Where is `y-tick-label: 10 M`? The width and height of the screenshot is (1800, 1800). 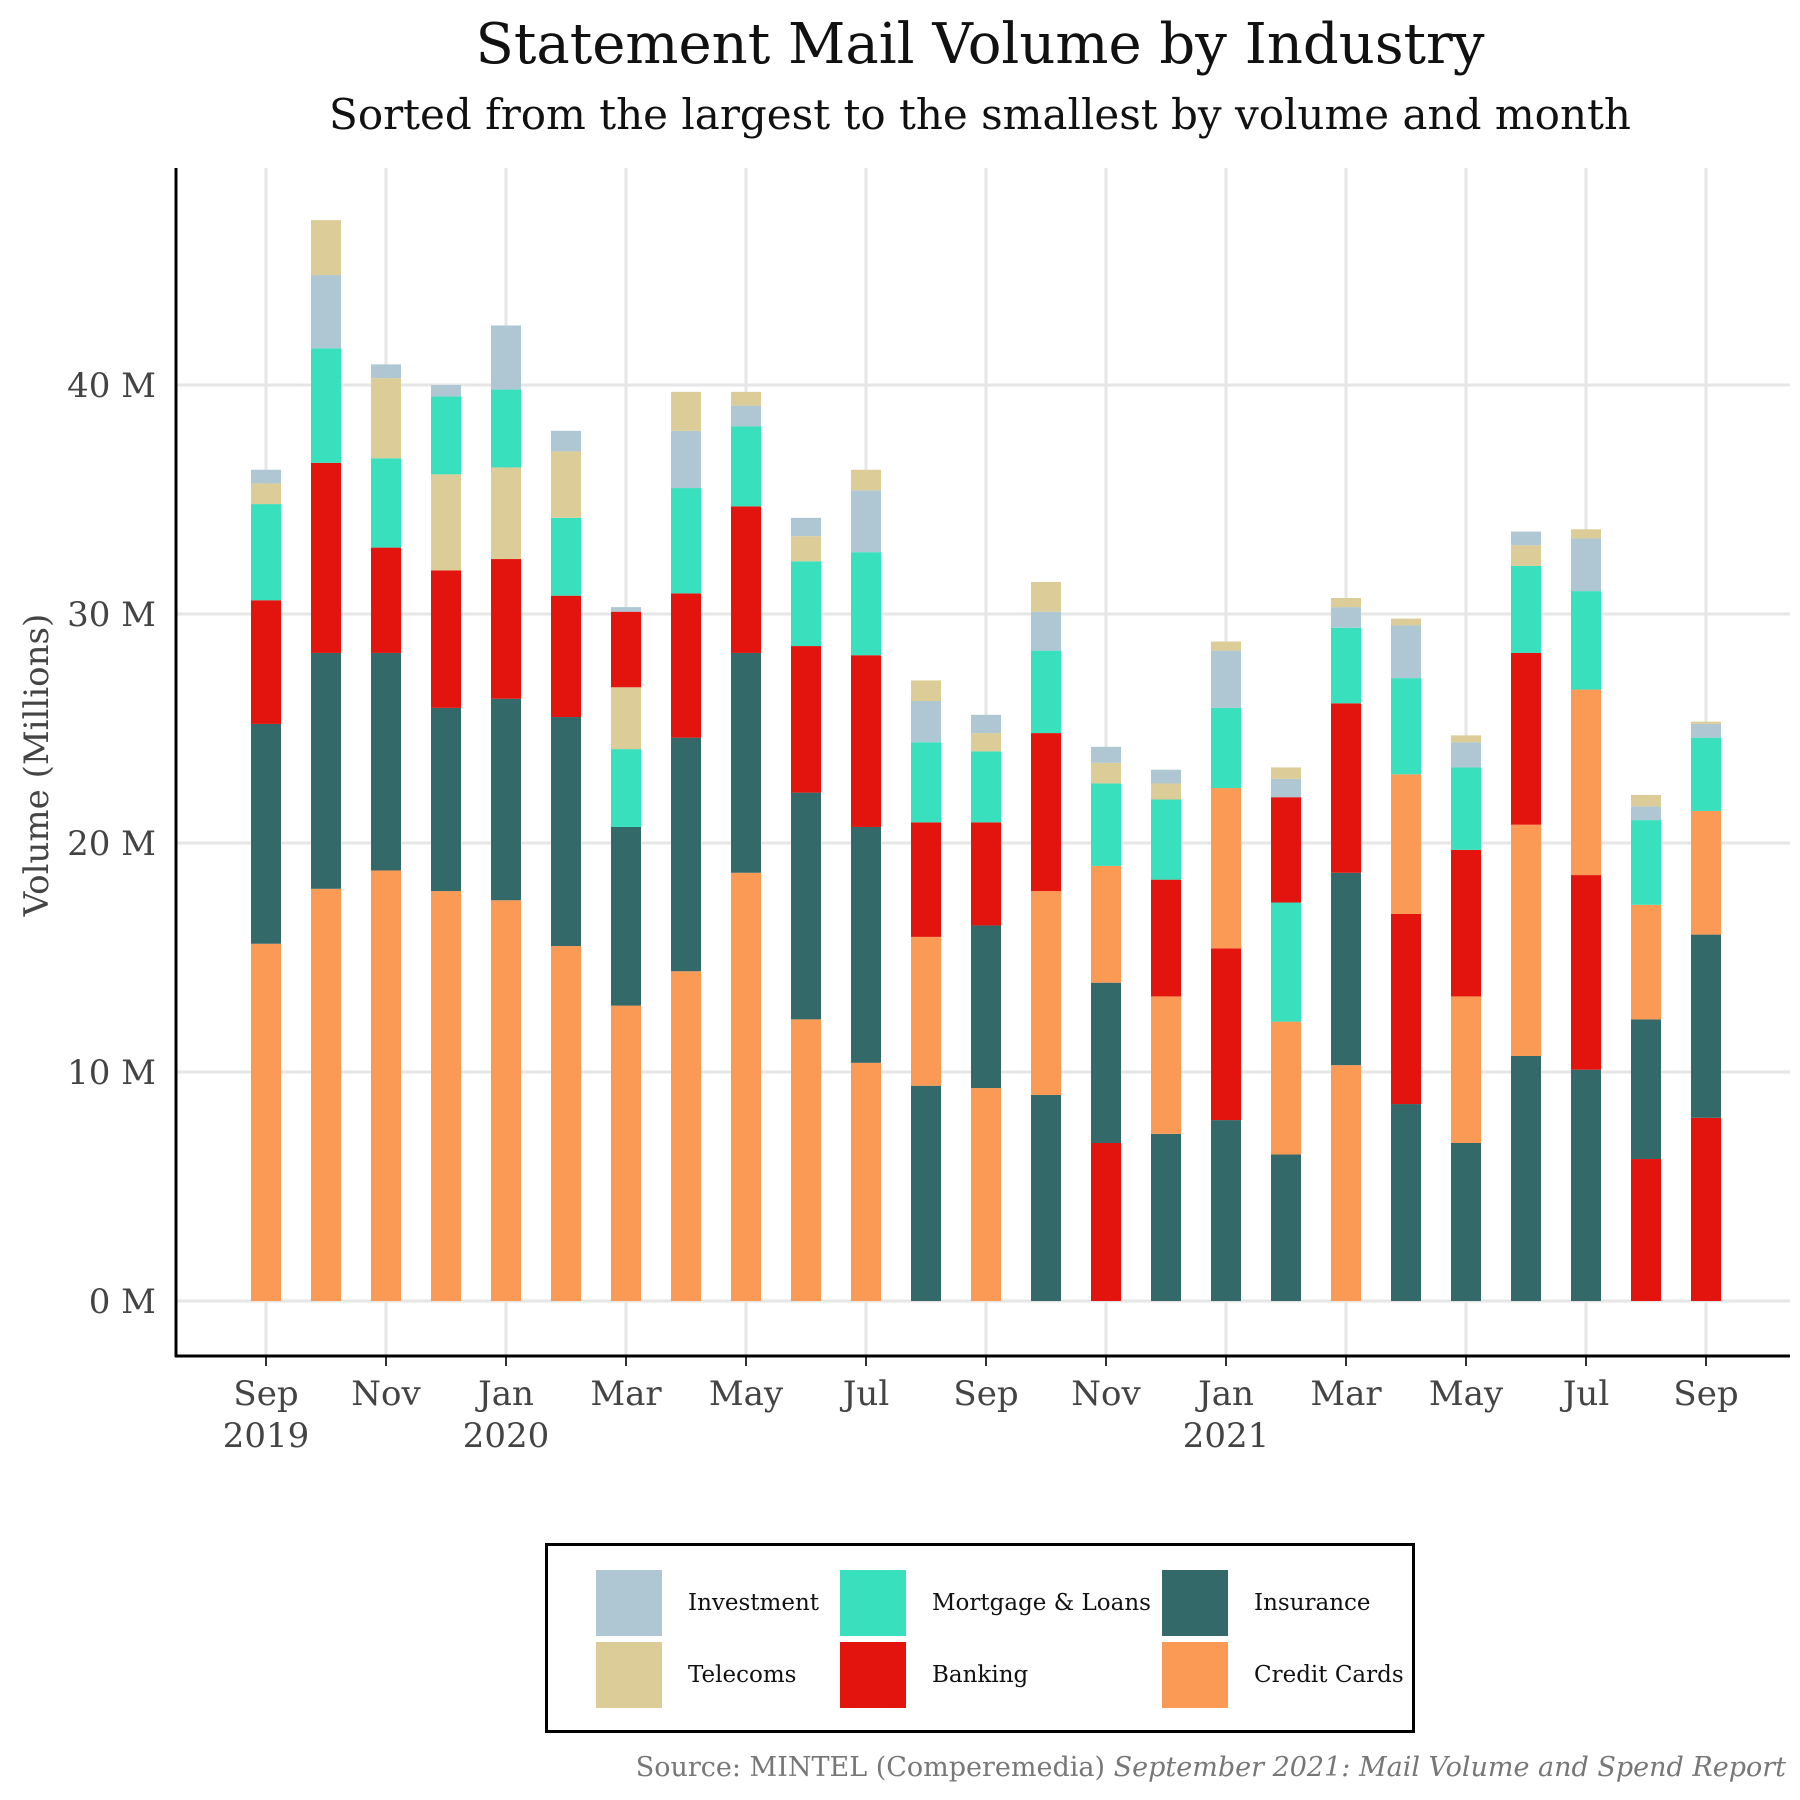
y-tick-label: 10 M is located at coordinates (111, 1073).